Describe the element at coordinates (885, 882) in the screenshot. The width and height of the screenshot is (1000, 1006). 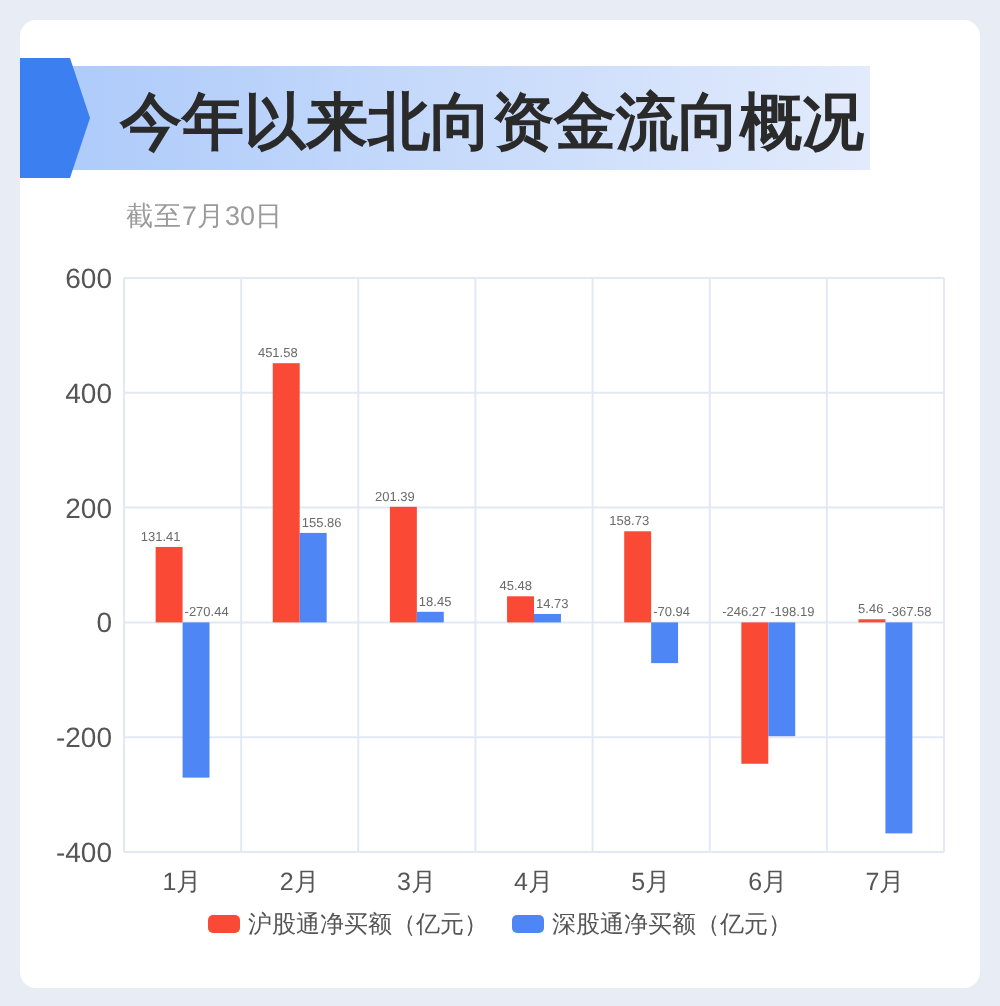
I see `x-tick-label: 7月` at that location.